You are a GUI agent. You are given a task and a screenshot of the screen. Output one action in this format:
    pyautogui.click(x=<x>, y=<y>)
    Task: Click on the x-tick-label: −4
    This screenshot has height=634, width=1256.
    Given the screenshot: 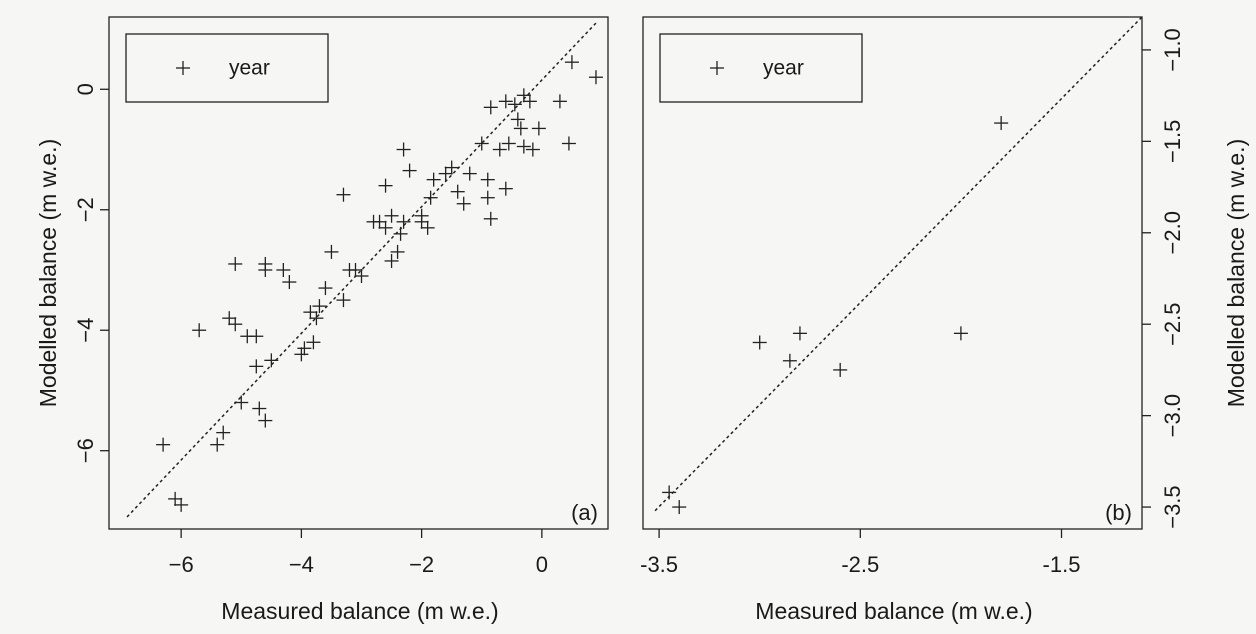 What is the action you would take?
    pyautogui.click(x=301, y=564)
    